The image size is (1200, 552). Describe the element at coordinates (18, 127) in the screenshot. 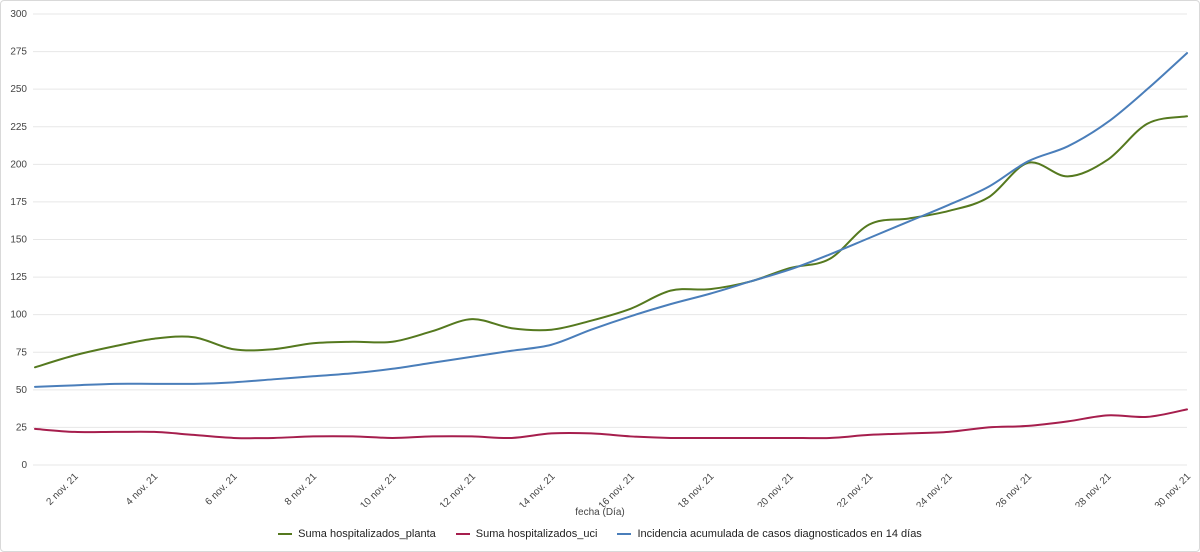

I see `y-tick-label: 225` at that location.